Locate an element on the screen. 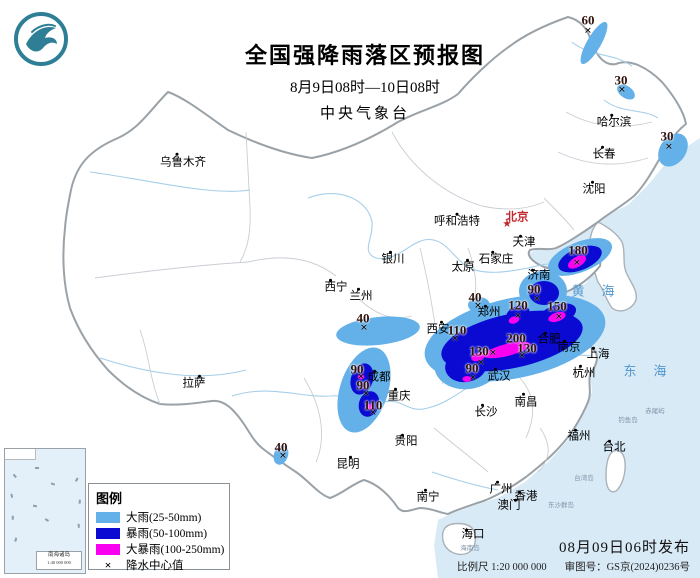  legend-item: 暴雨(50-100mm) is located at coordinates (159, 533).